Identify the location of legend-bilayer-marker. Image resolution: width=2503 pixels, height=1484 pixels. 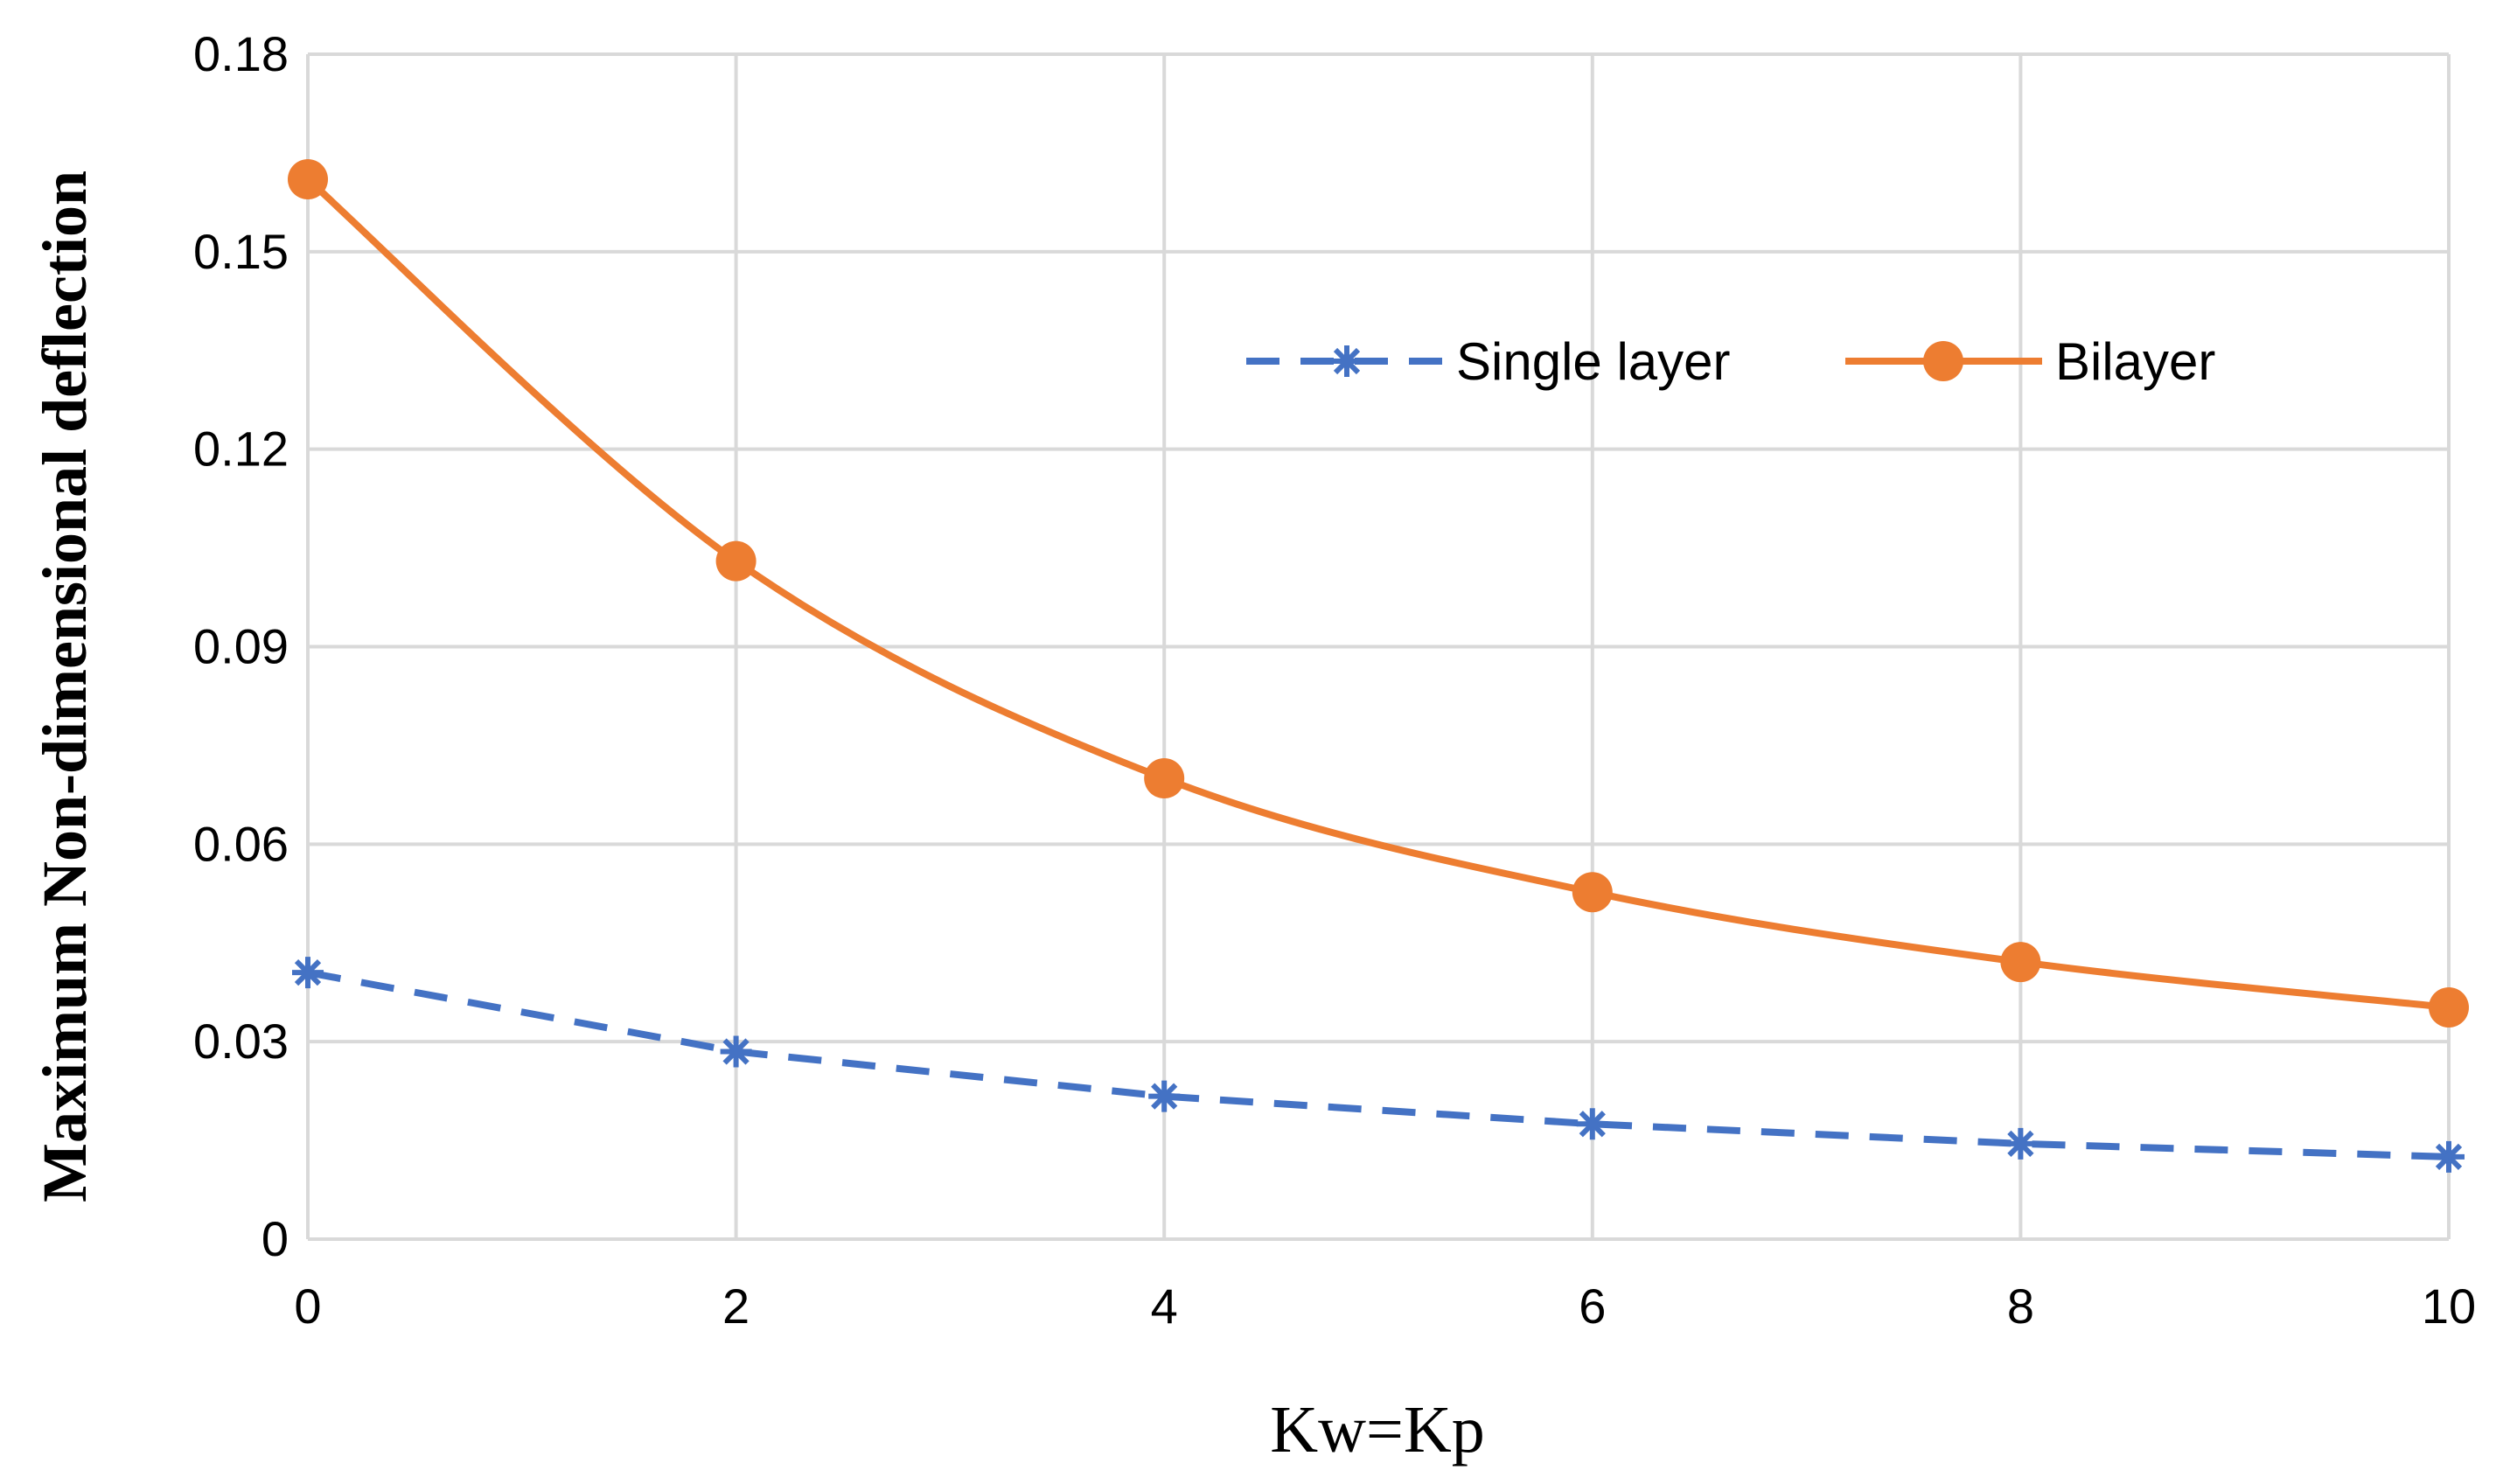
(1943, 361).